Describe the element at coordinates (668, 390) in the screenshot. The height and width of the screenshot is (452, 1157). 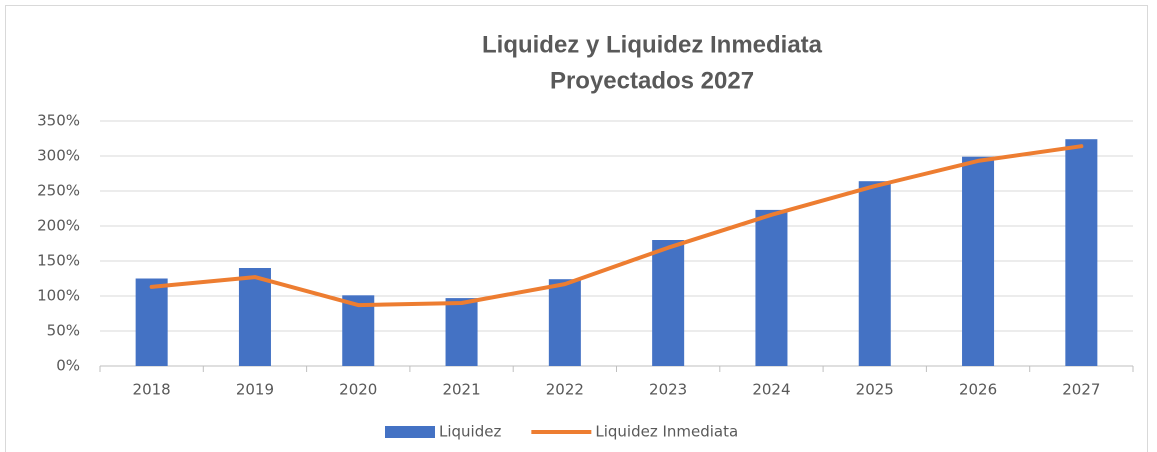
I see `x-tick-label: 2023` at that location.